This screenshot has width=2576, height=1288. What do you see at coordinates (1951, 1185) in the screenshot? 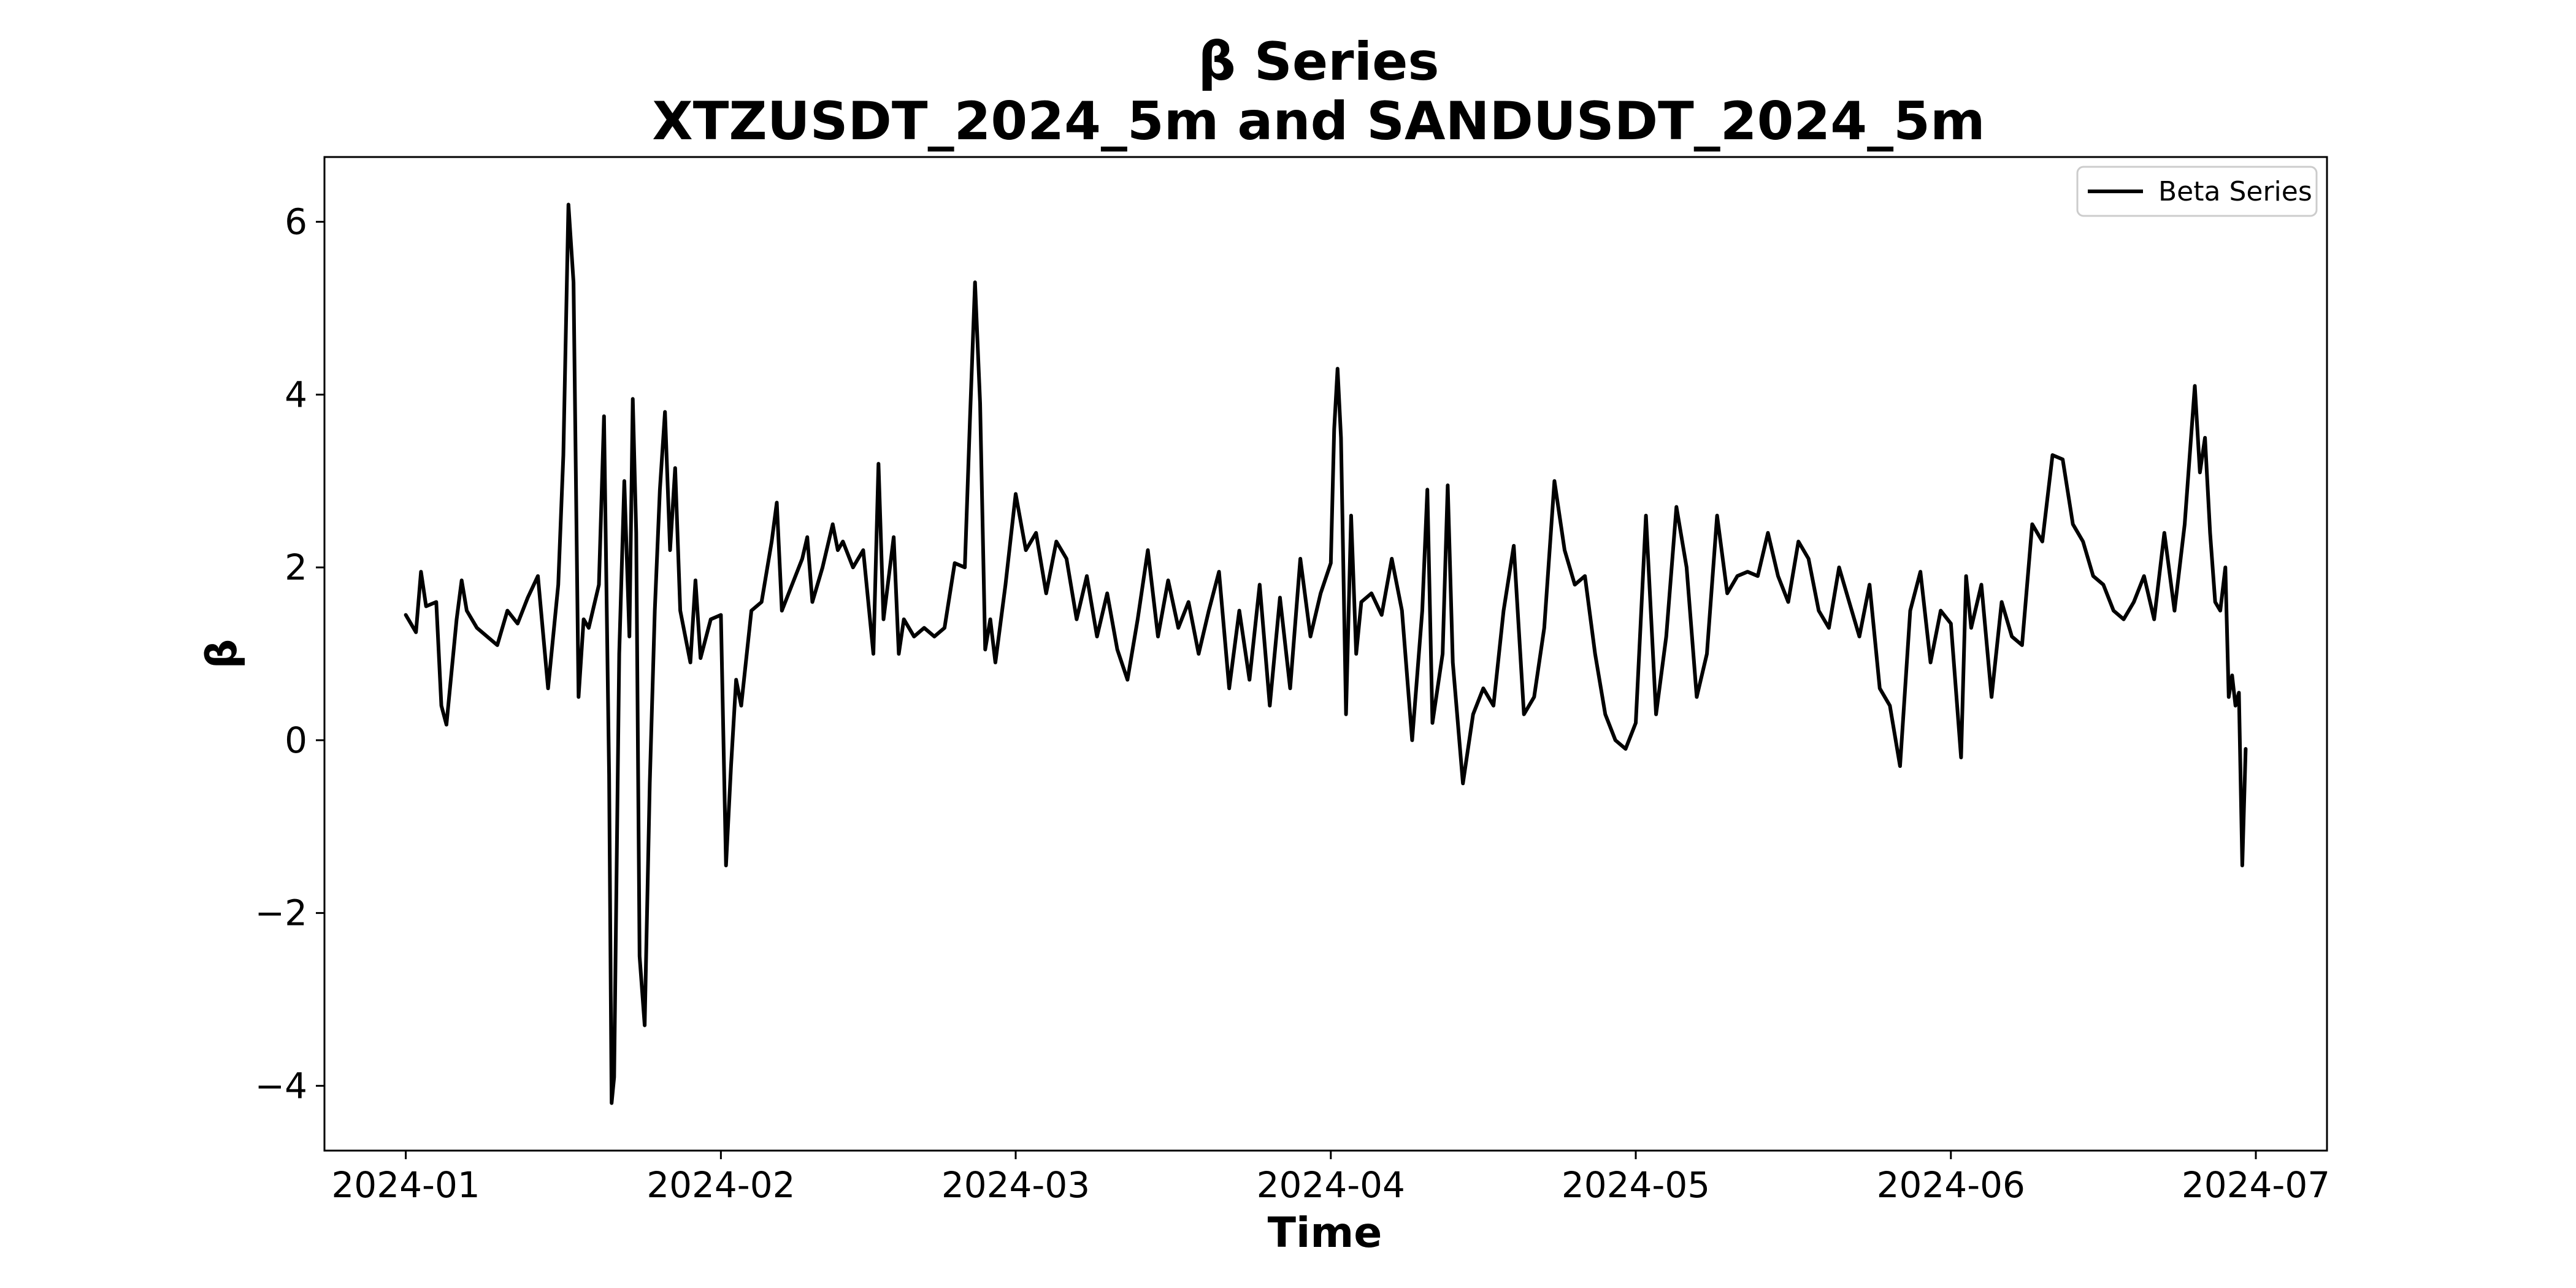
I see `x-tick-label: 2024-06` at bounding box center [1951, 1185].